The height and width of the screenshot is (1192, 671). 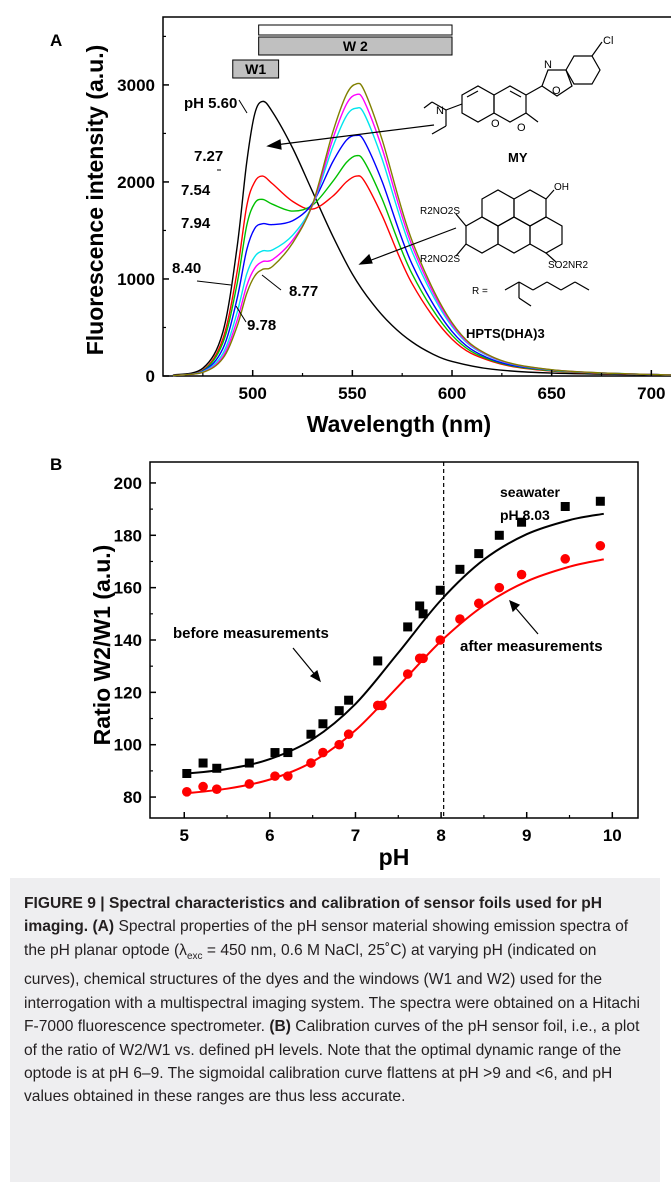 What do you see at coordinates (355, 46) in the screenshot?
I see `window-w2-bar` at bounding box center [355, 46].